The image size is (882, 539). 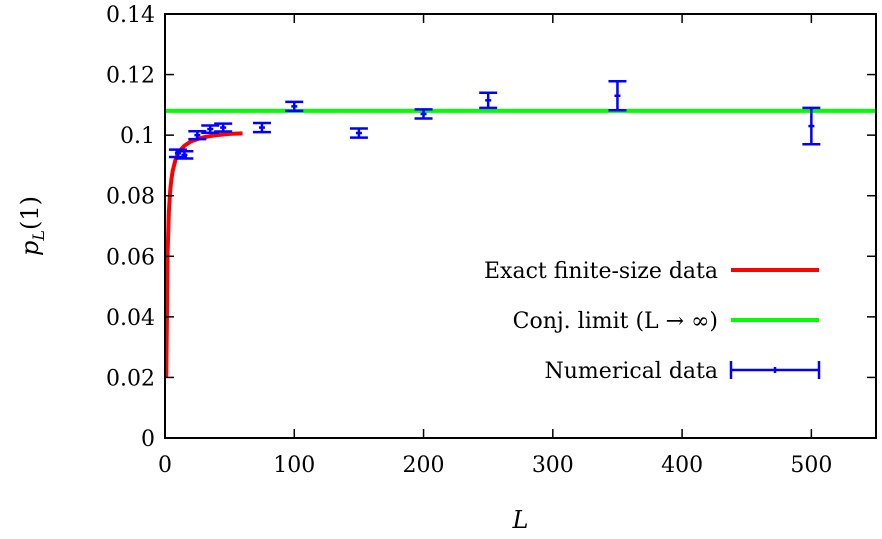 I want to click on y-tick-label: 0, so click(x=148, y=439).